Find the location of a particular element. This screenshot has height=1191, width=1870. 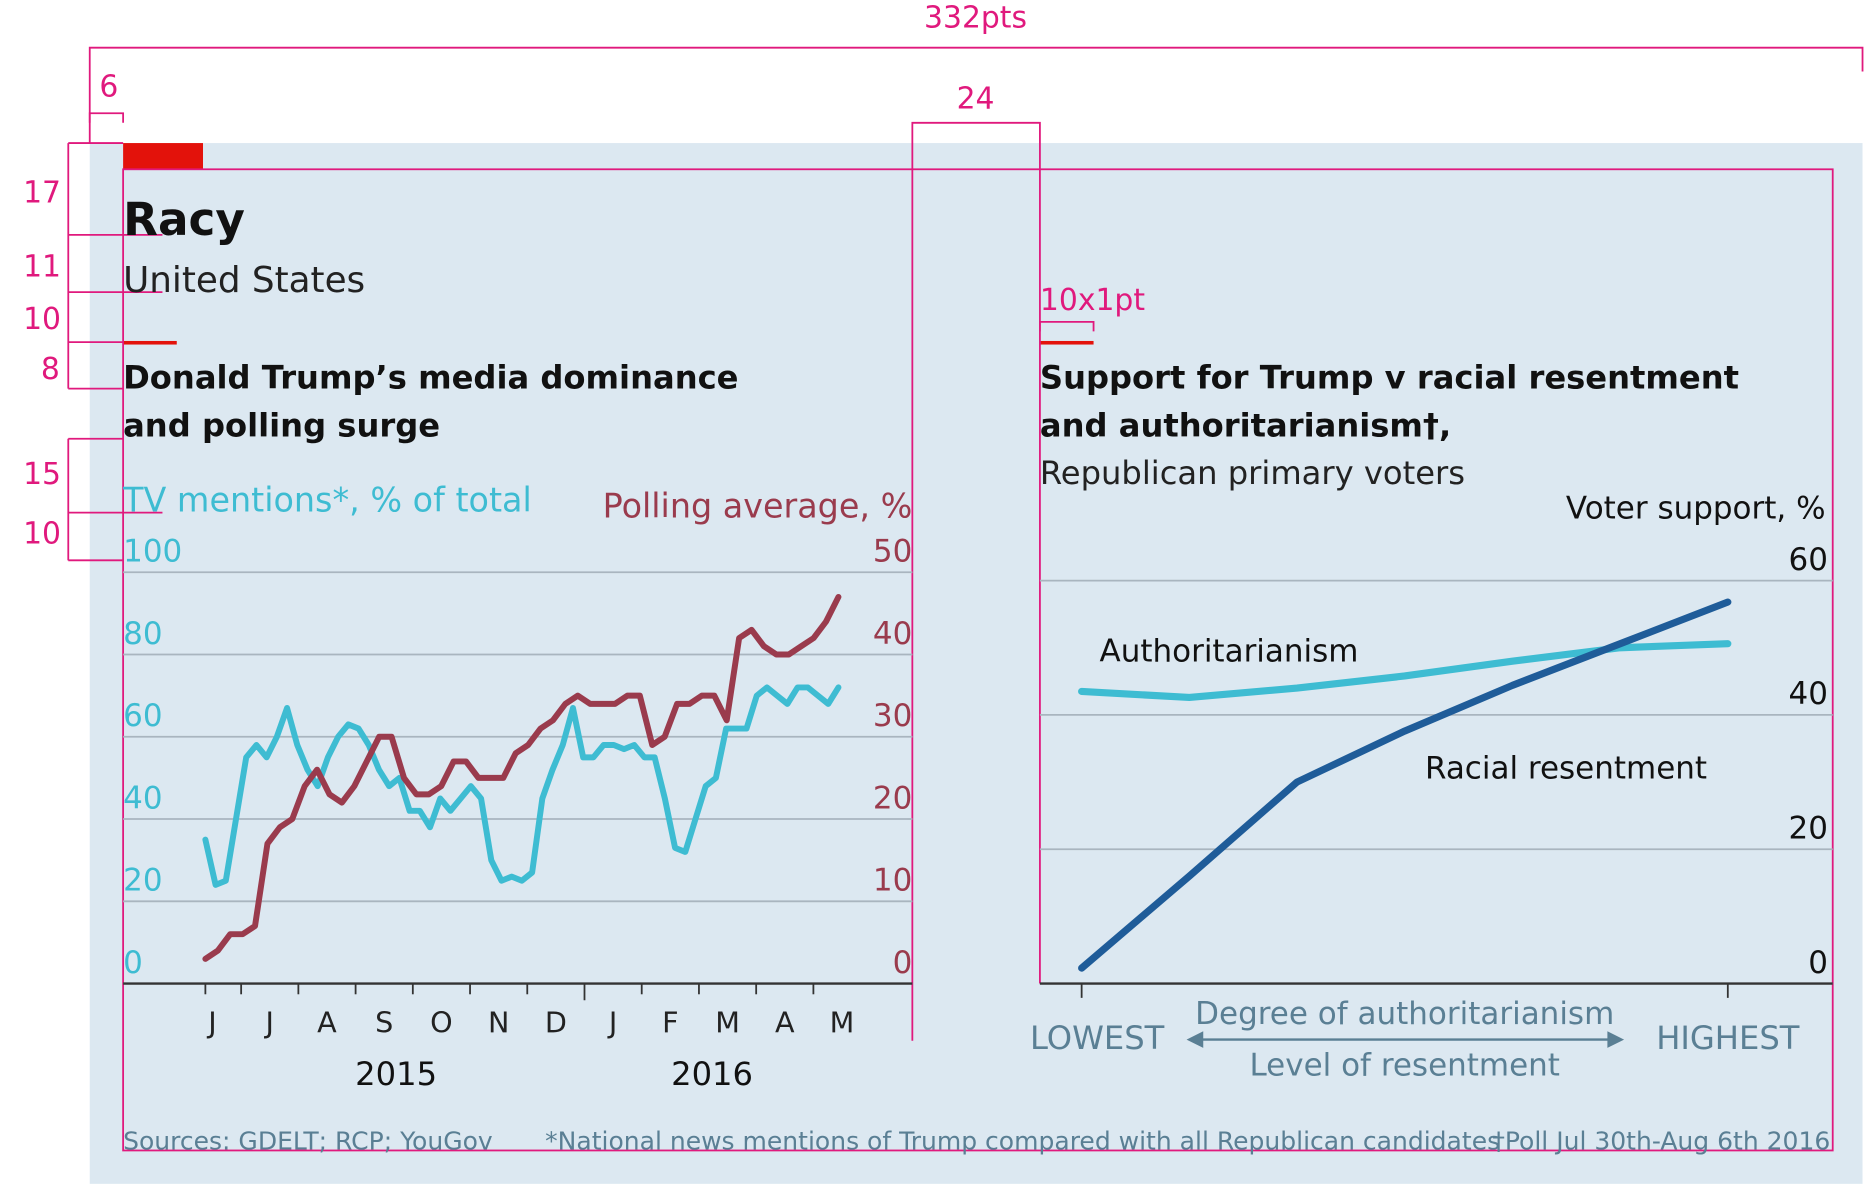

chart-title: and authoritarianism†, is located at coordinates (1245, 425).